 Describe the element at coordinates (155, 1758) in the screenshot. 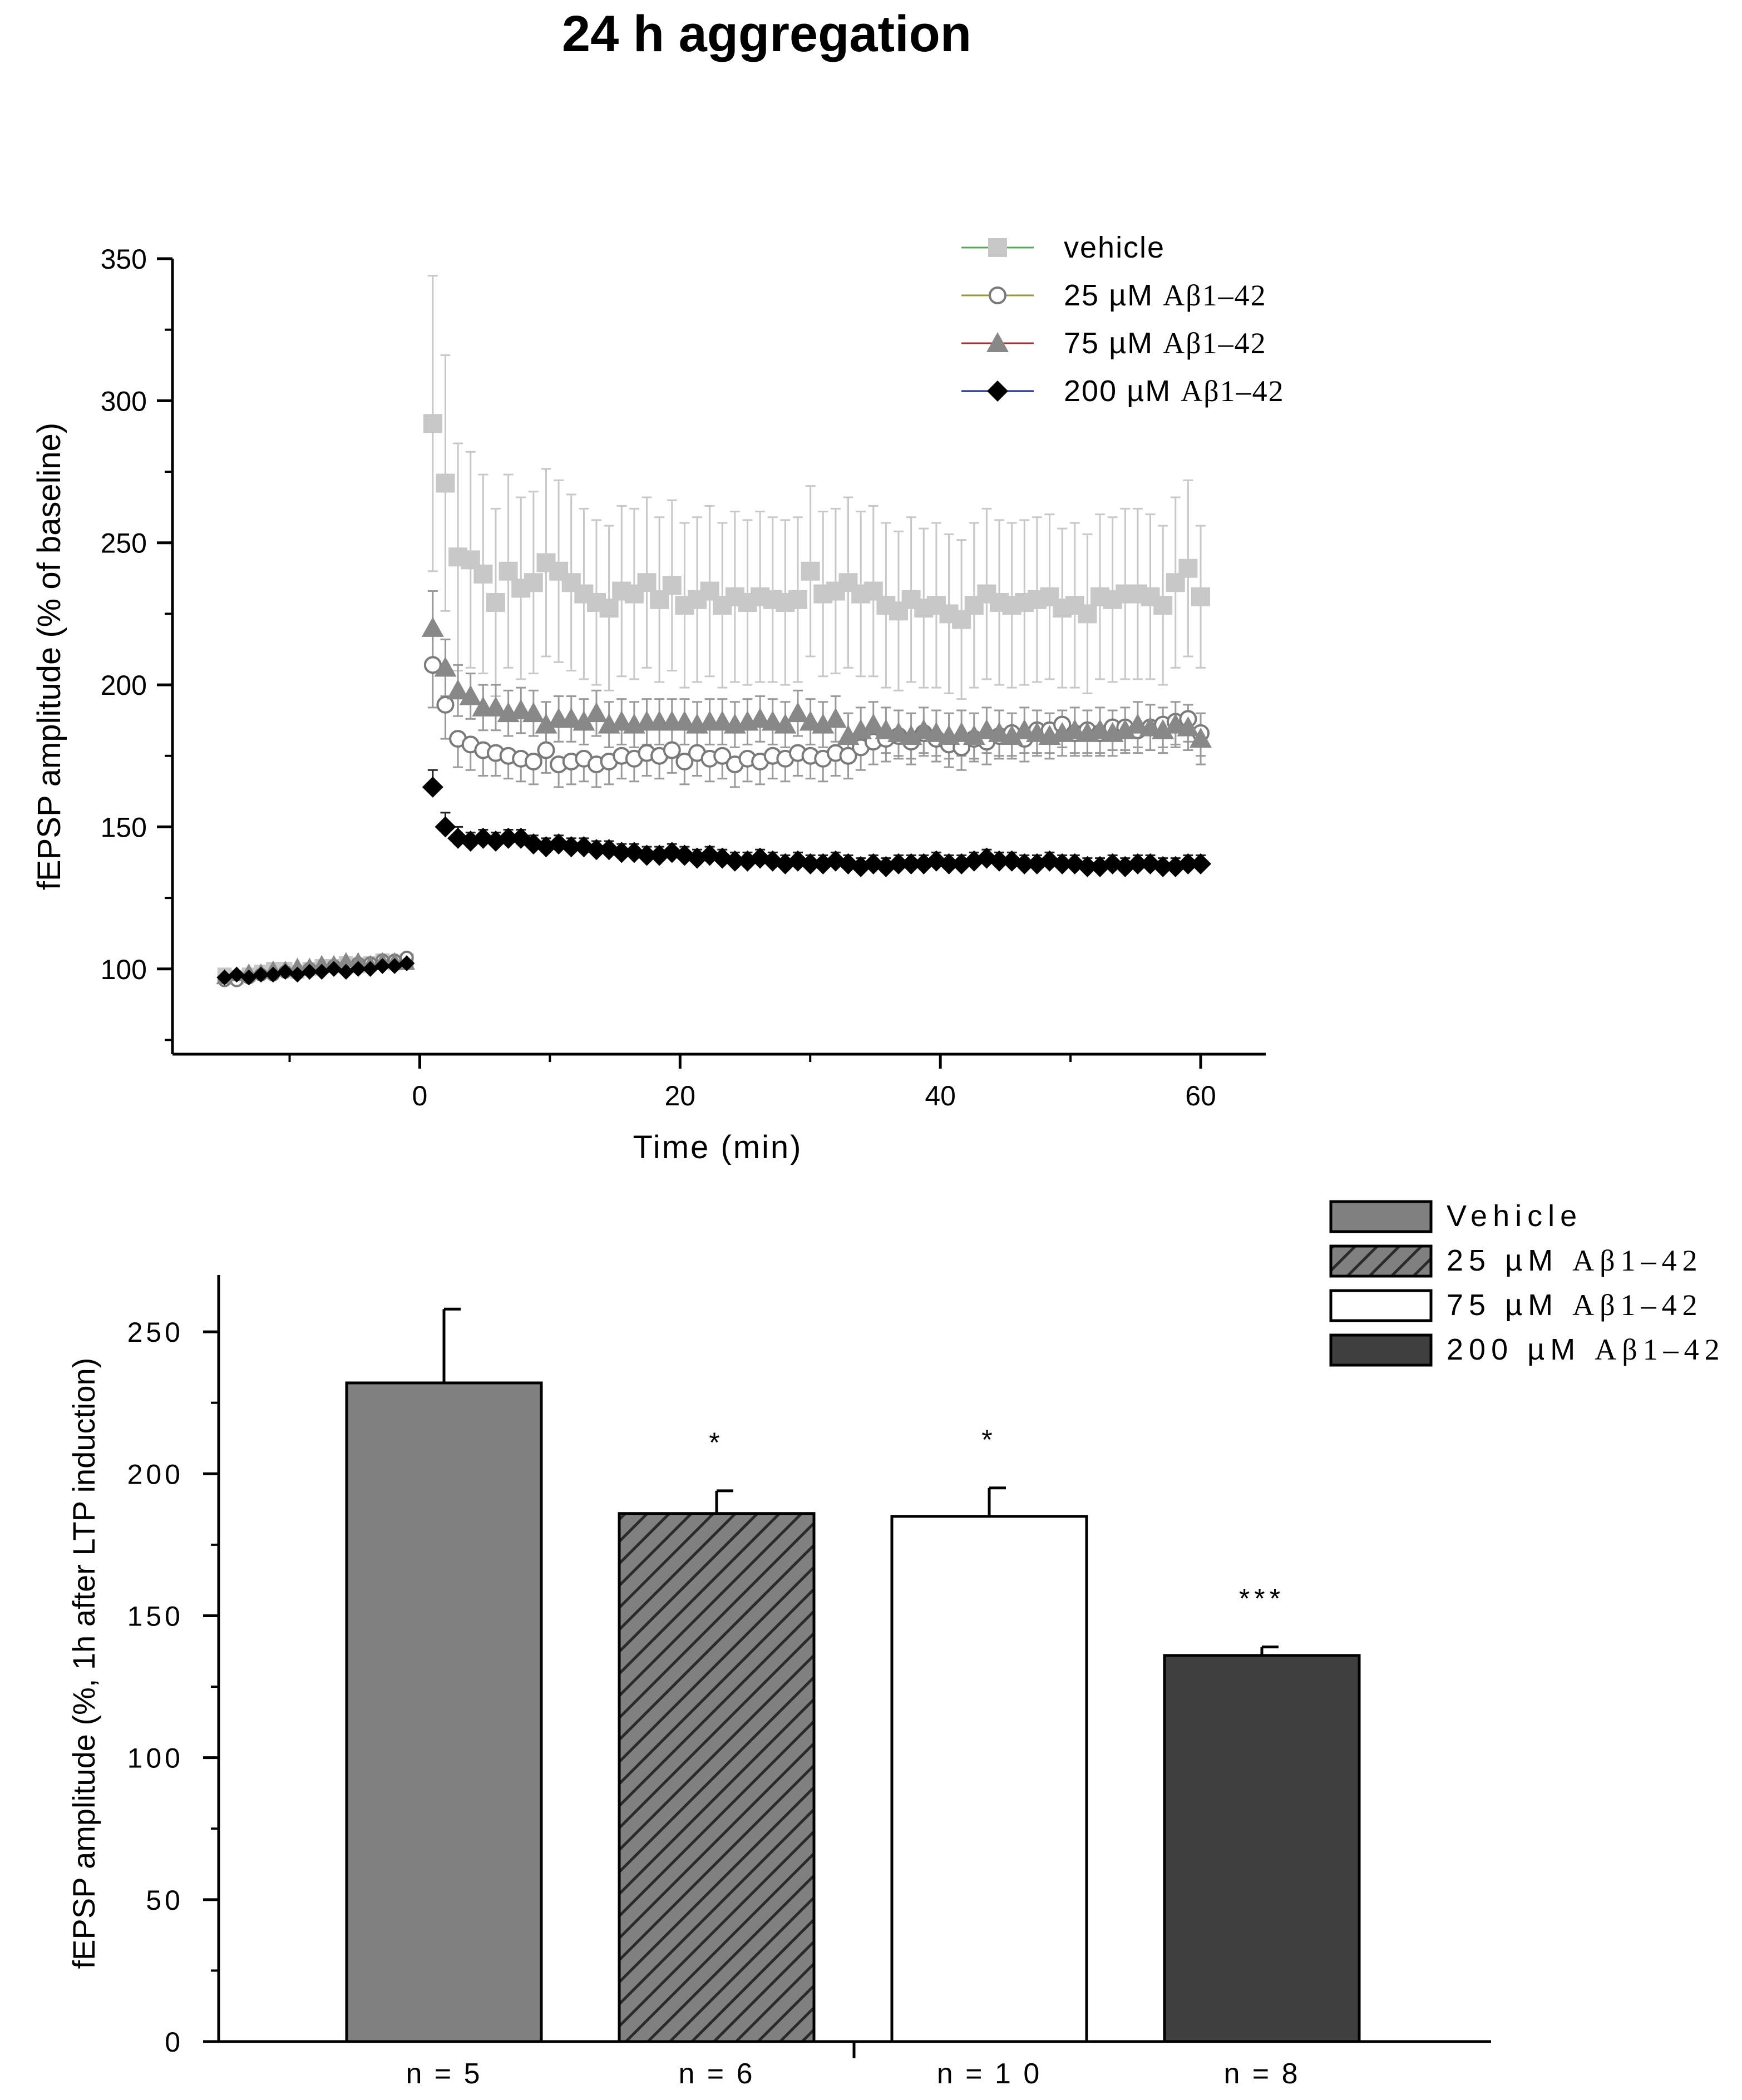

I see `bar-y-tick-label: 100` at that location.